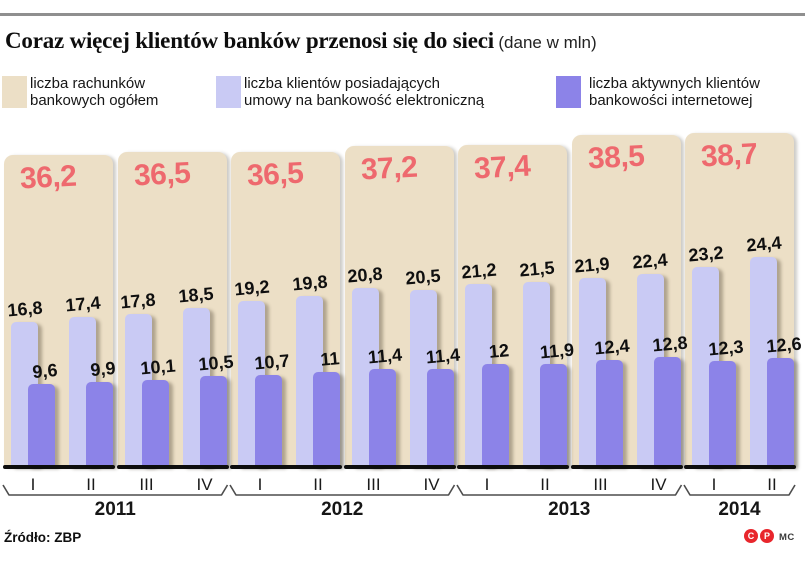 The image size is (805, 563). What do you see at coordinates (674, 83) in the screenshot?
I see `legend-label: liczba aktywnych klientów` at bounding box center [674, 83].